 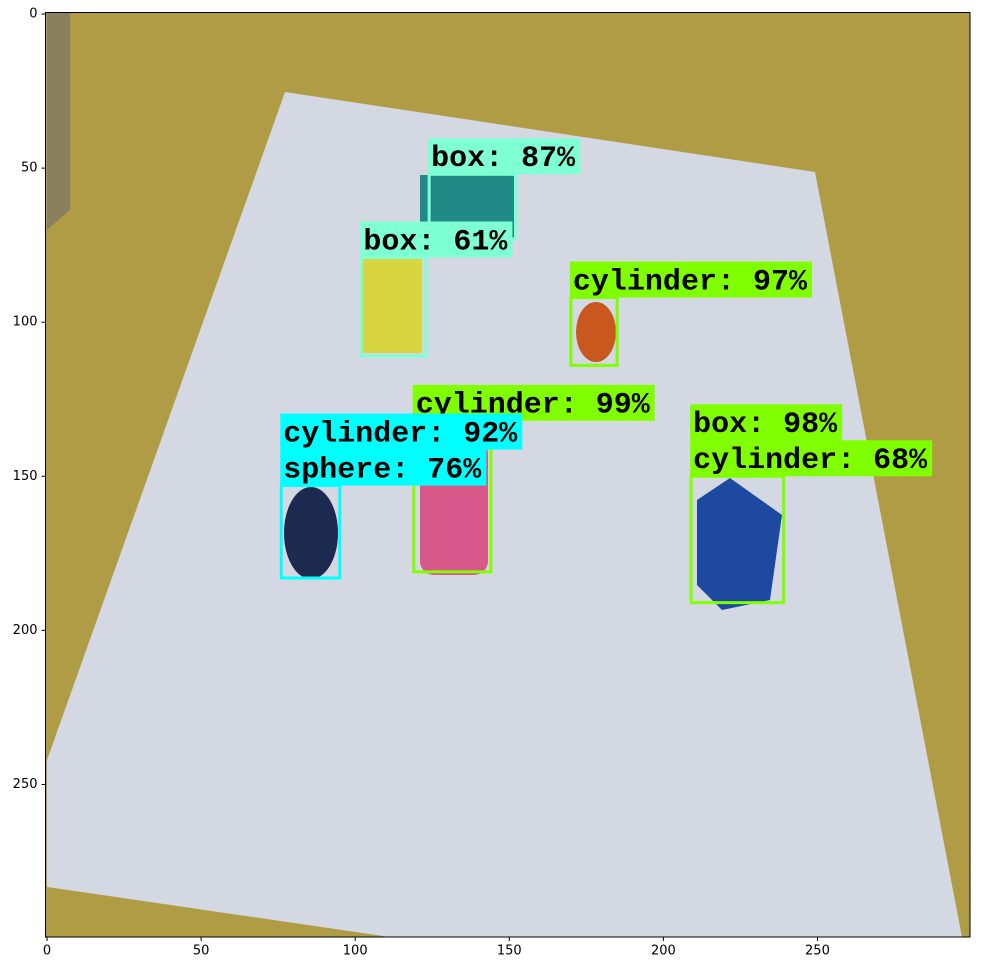 I want to click on y-tick-label: 250, so click(x=25, y=784).